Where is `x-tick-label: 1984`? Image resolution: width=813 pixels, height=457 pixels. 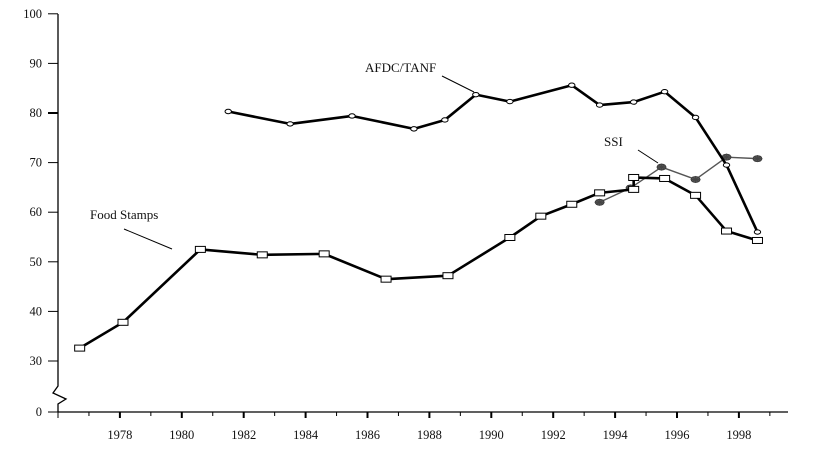 x-tick-label: 1984 is located at coordinates (306, 435).